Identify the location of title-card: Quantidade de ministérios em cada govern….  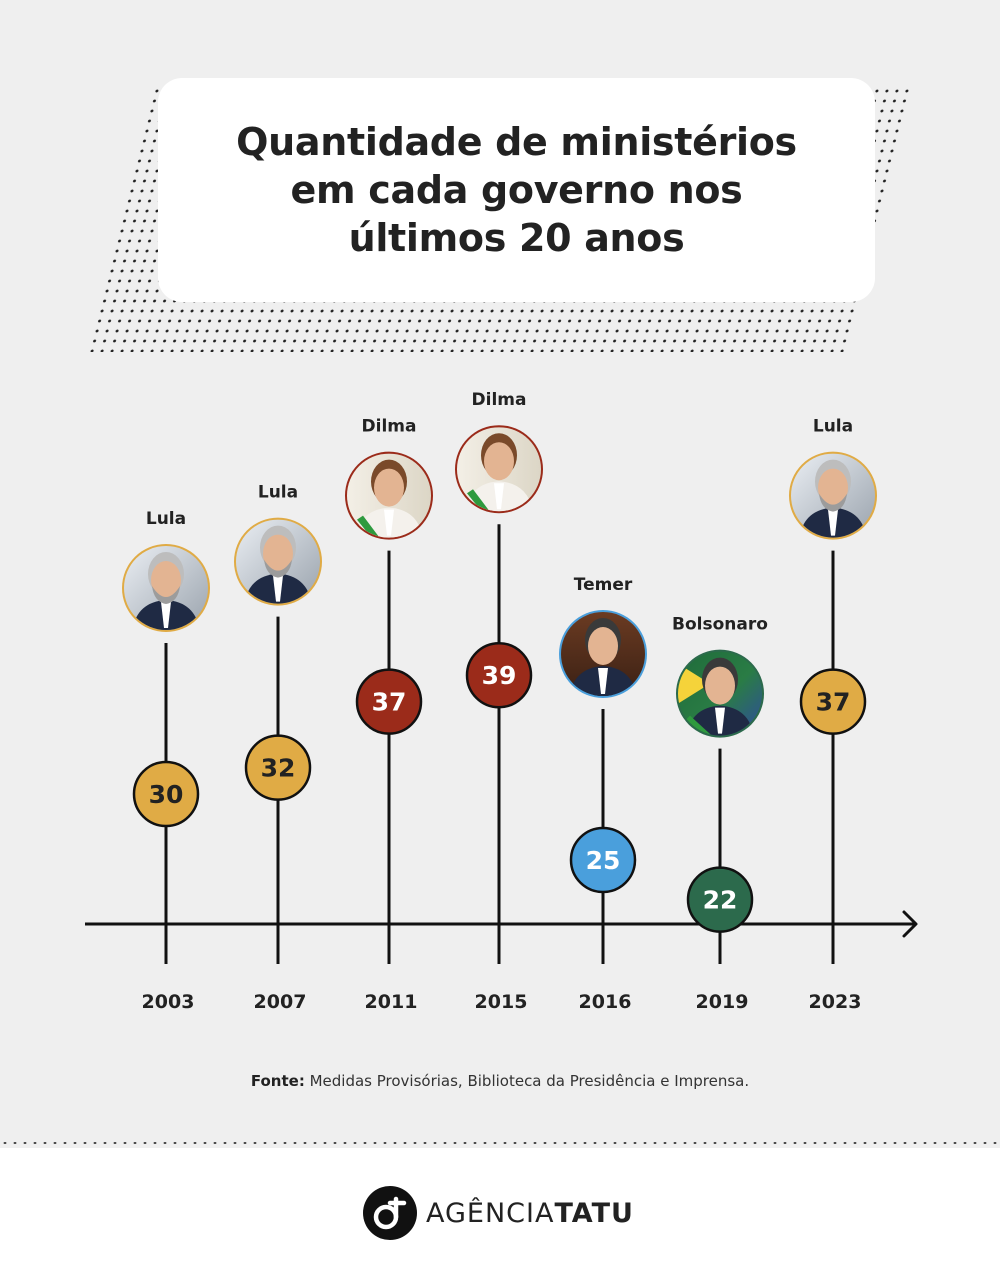
(516, 190).